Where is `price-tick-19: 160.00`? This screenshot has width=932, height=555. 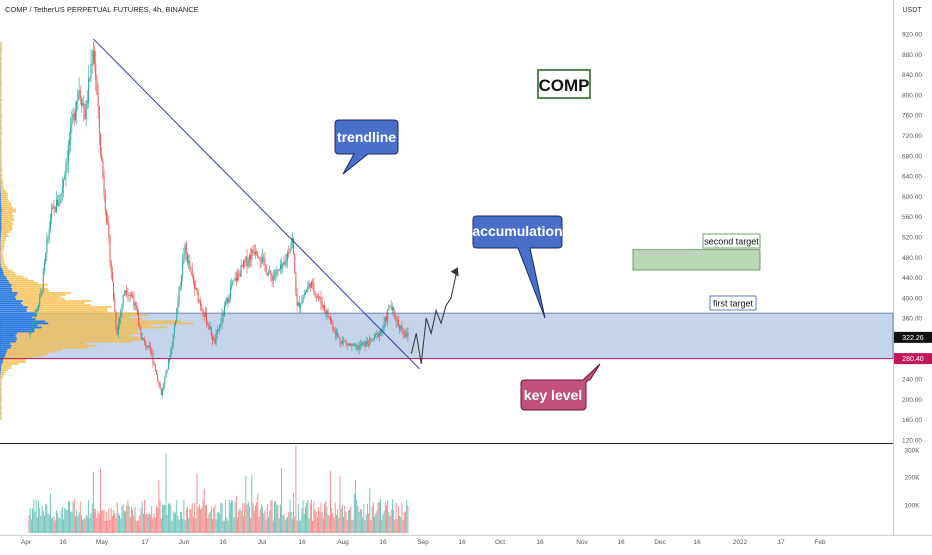
price-tick-19: 160.00 is located at coordinates (912, 420).